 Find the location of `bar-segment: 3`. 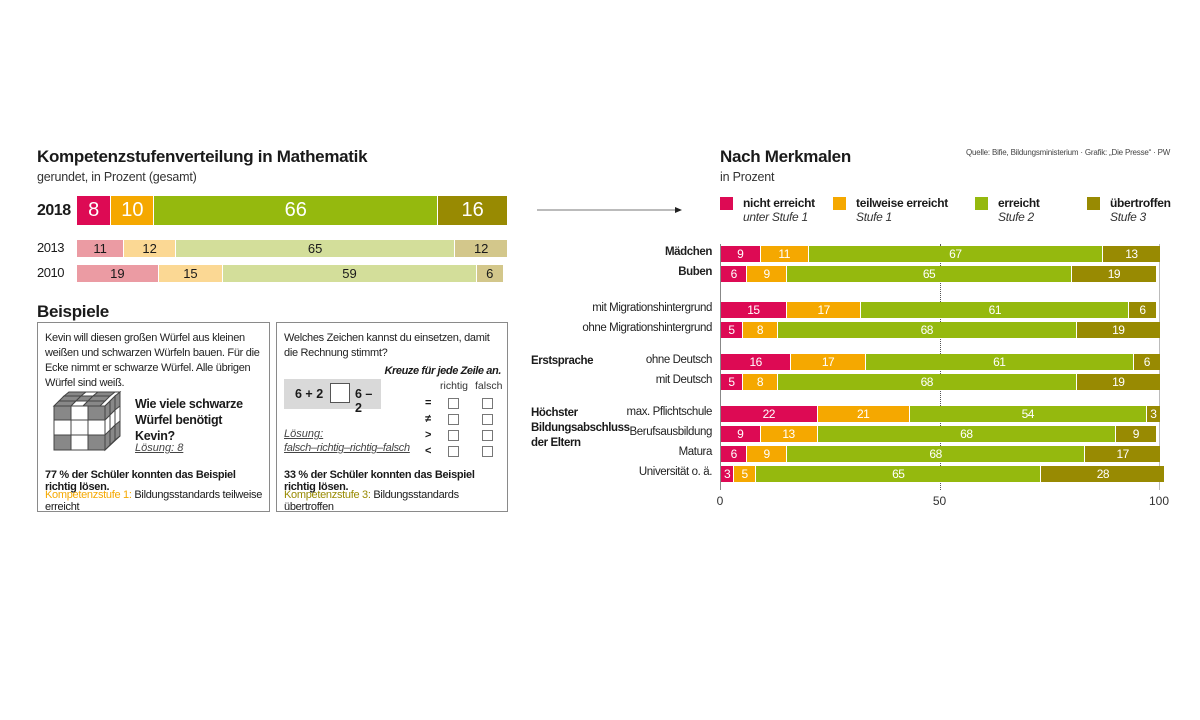

bar-segment: 3 is located at coordinates (728, 474).